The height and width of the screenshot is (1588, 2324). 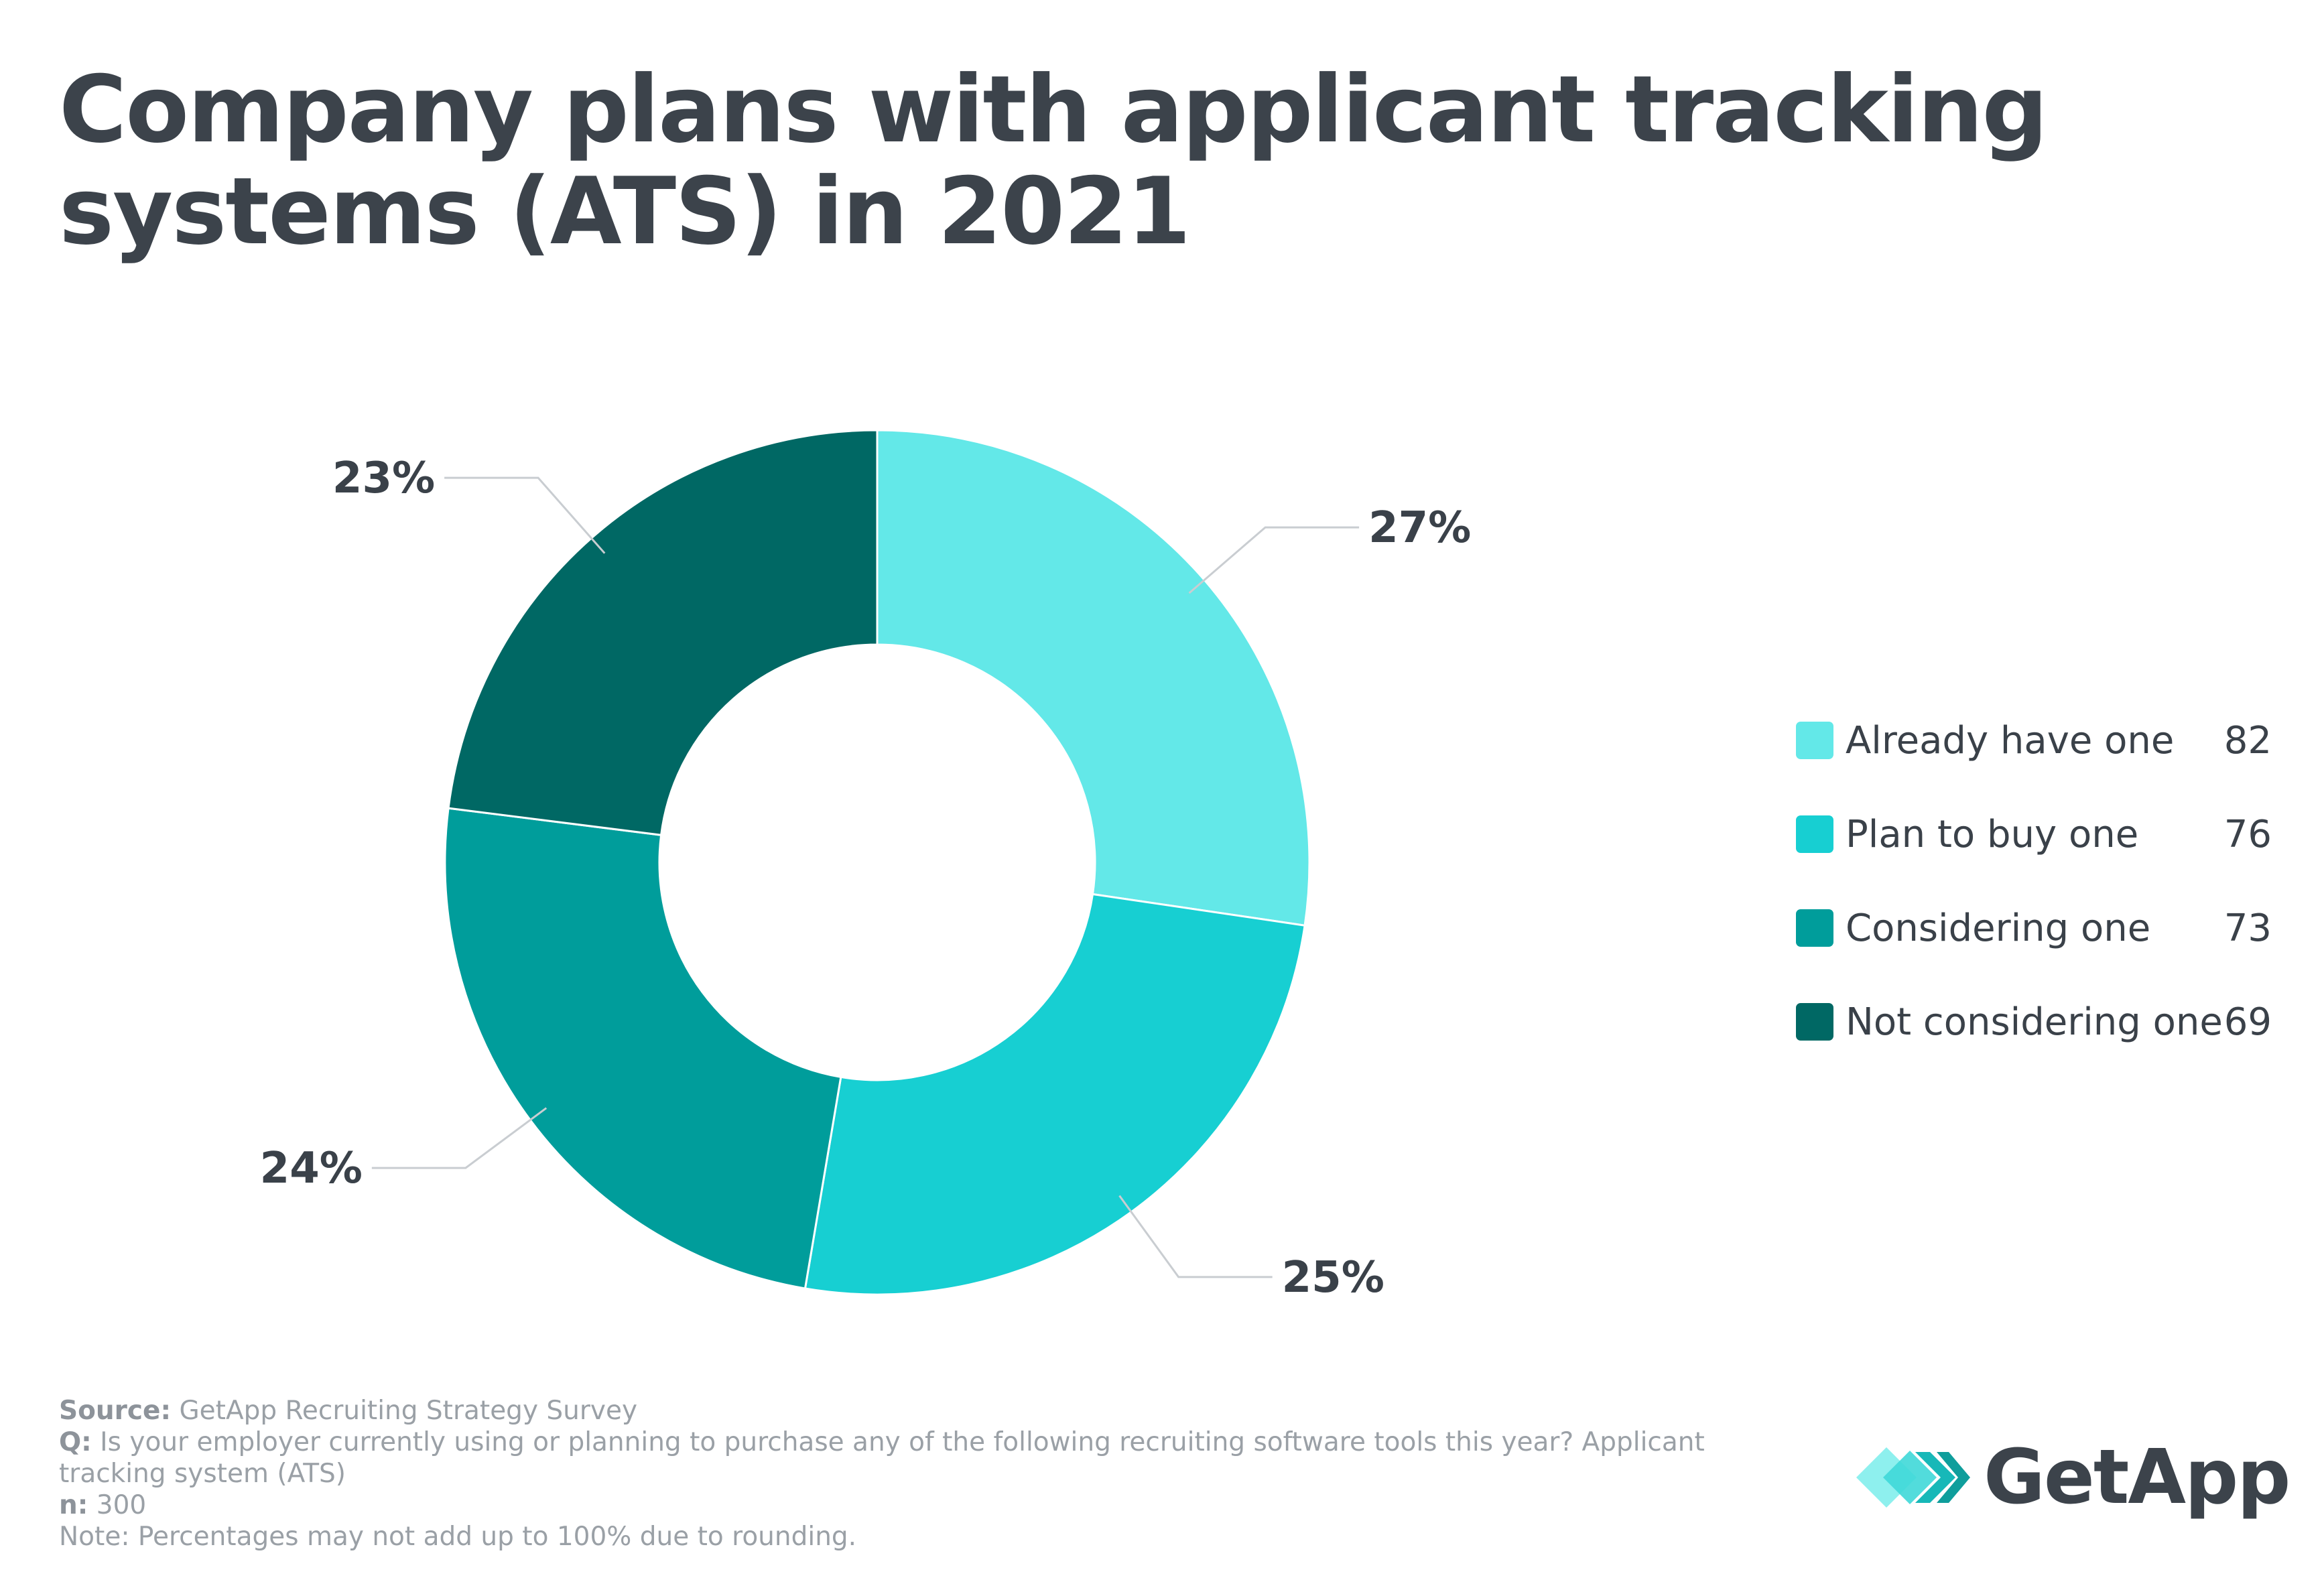 I want to click on source-key: Source:, so click(x=116, y=1411).